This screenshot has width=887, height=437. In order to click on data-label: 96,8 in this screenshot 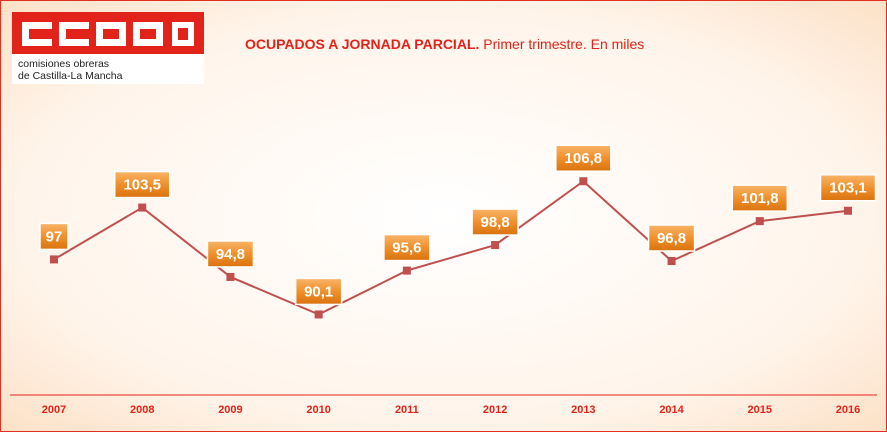, I will do `click(671, 238)`.